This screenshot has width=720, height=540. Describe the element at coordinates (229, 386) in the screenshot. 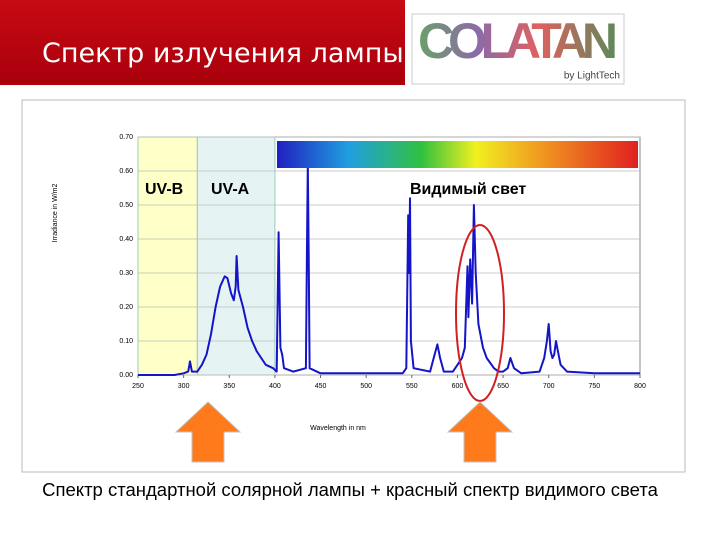

I see `x-tick-label: 350` at that location.